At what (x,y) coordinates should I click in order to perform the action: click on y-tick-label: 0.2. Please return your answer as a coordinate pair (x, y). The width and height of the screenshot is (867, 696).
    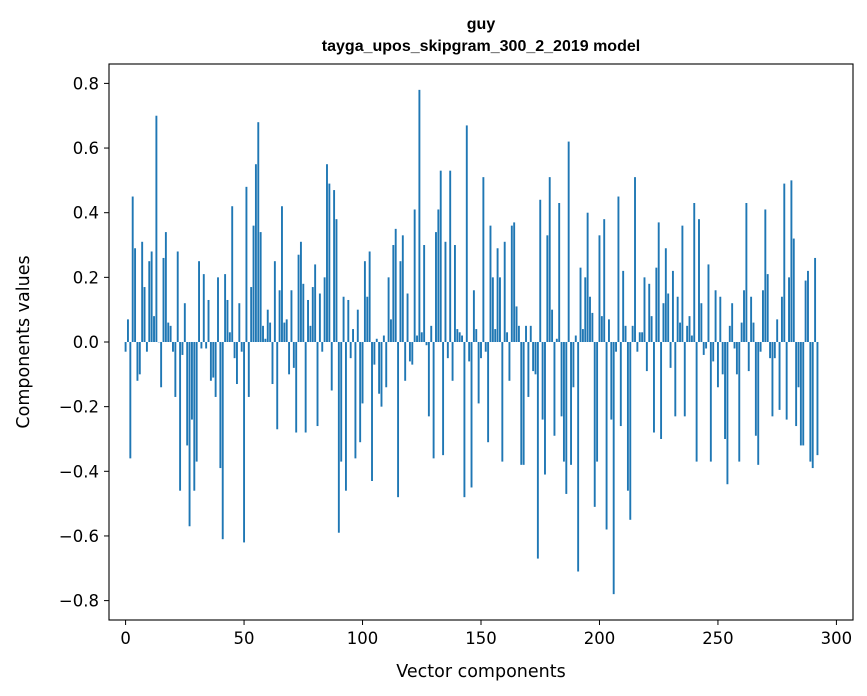
    Looking at the image, I should click on (86, 277).